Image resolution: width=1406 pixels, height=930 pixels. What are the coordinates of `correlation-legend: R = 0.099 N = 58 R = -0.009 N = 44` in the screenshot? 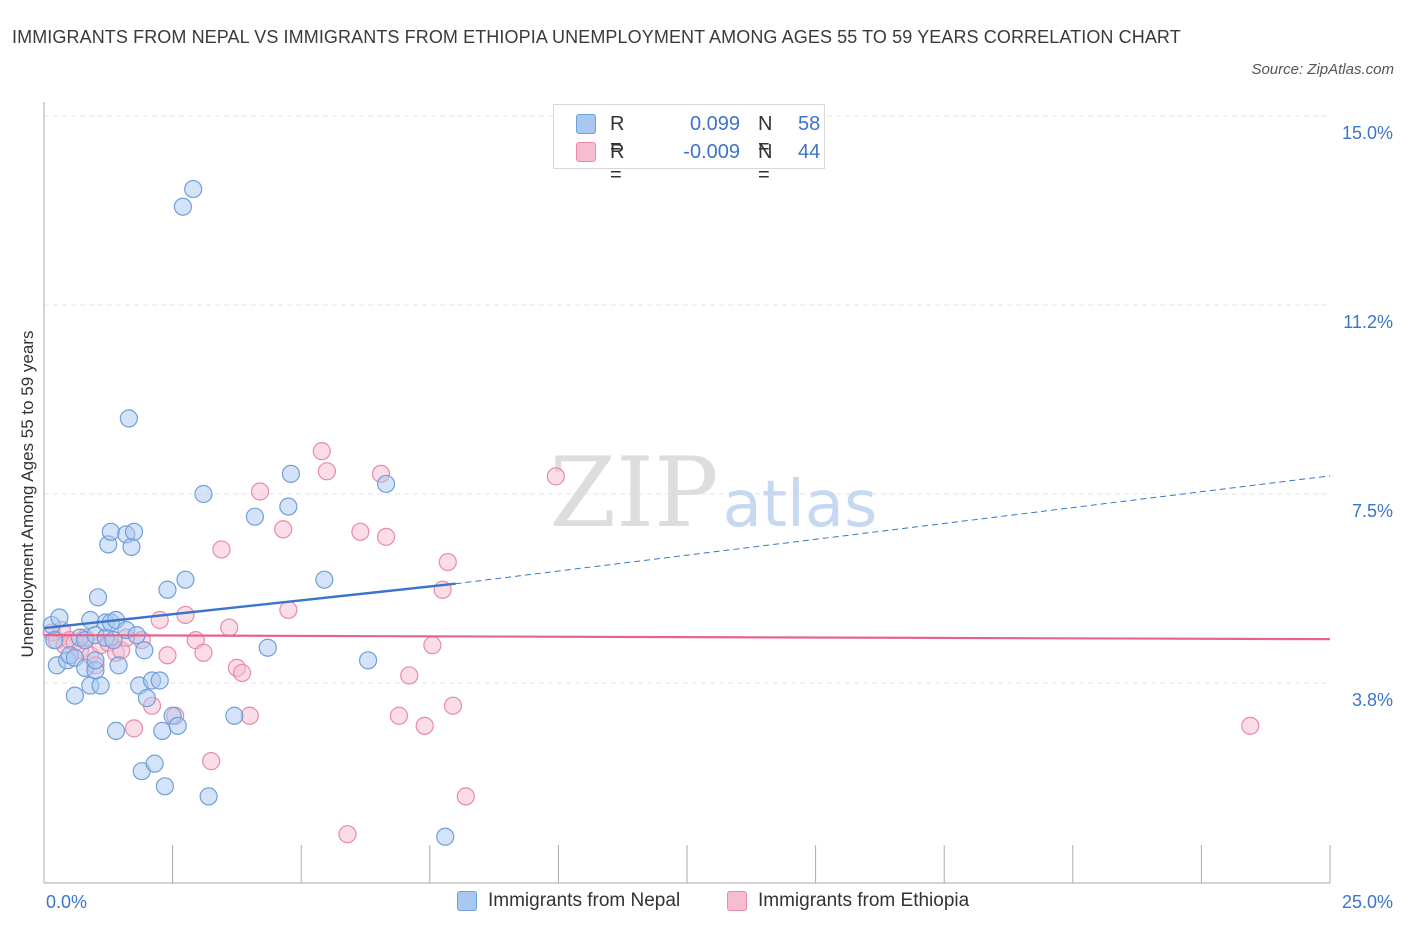 It's located at (689, 145).